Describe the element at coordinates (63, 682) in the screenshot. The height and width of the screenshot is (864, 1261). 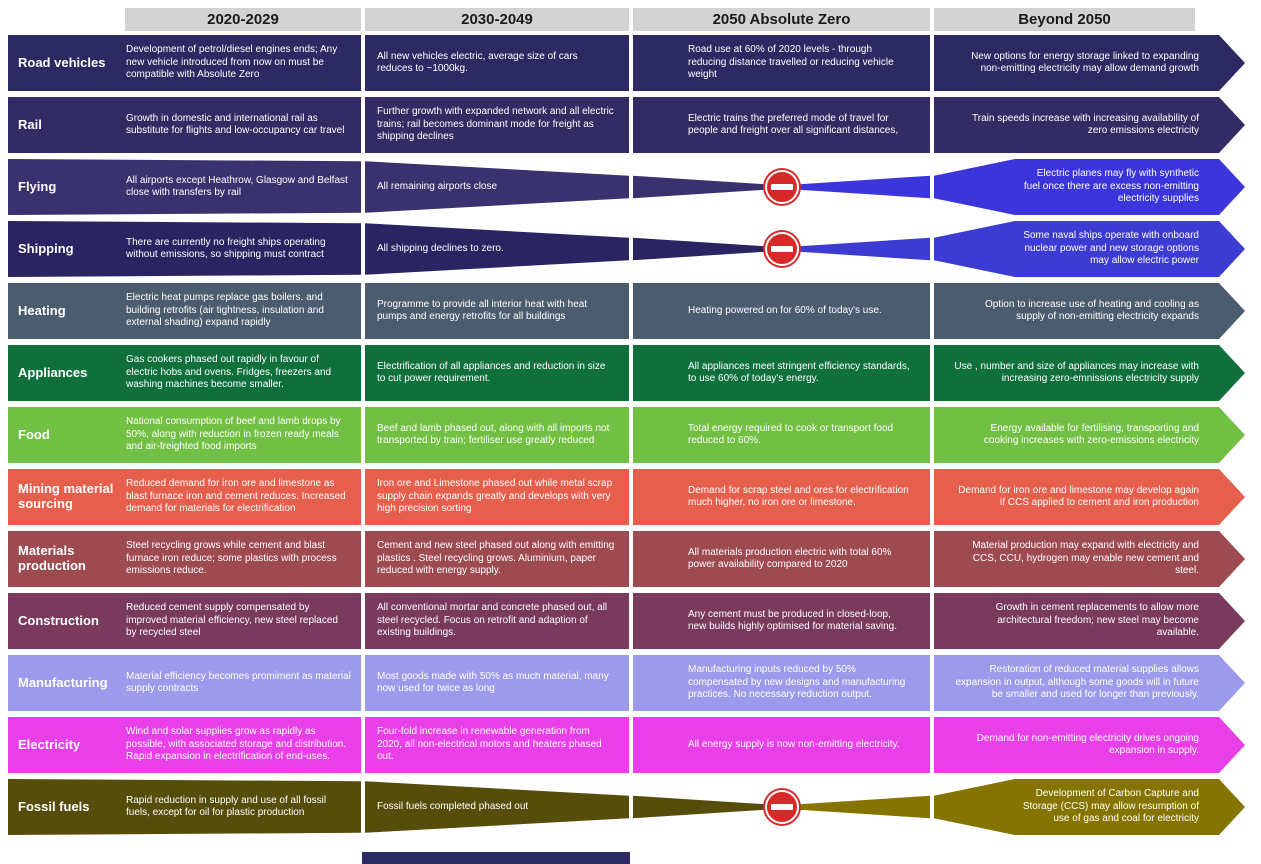
I see `row-label: Manufacturing` at that location.